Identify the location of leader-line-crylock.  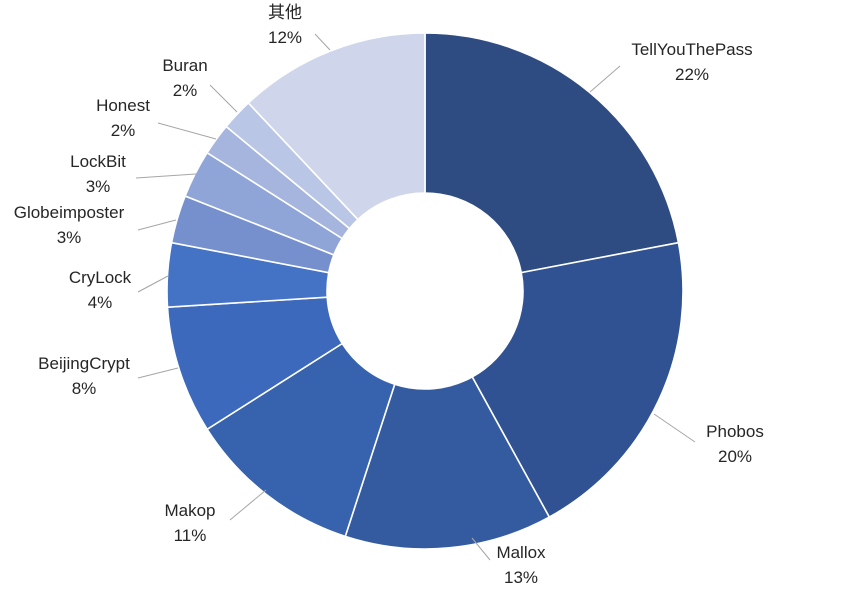
(153, 284).